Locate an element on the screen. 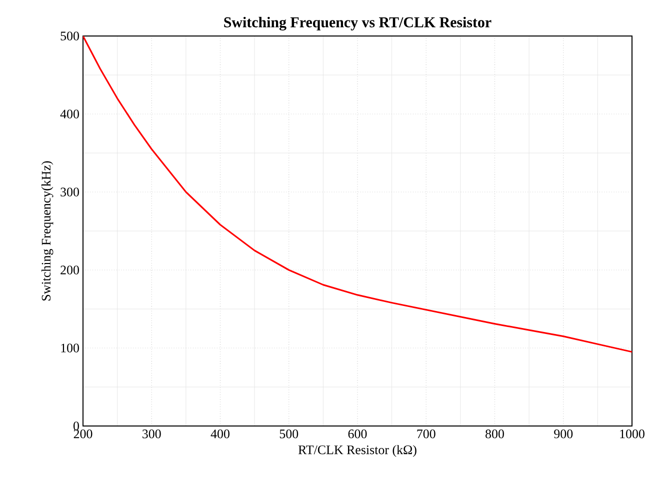 This screenshot has height=482, width=669. y-tick-label: 100 is located at coordinates (70, 348).